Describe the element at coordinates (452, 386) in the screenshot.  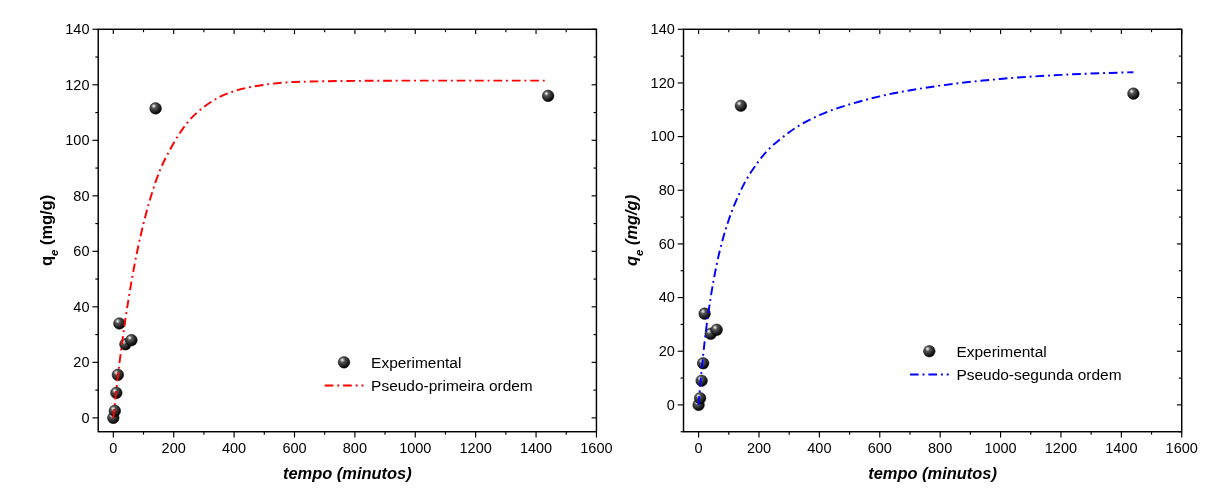
I see `legend-label: Pseudo-primeira ordem` at that location.